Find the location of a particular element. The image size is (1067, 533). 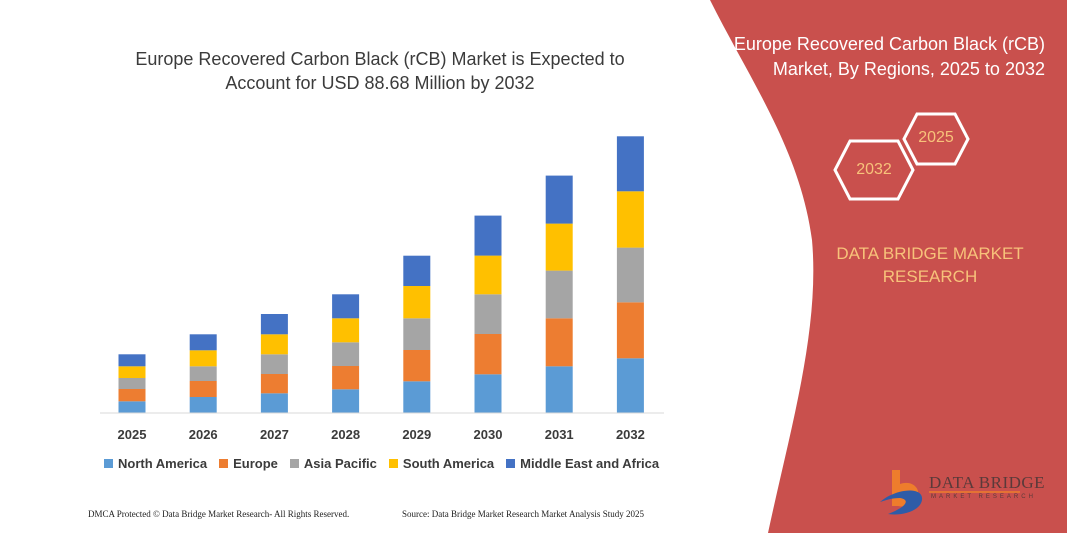

bar-segment-2030-asia-pacific is located at coordinates (488, 314).